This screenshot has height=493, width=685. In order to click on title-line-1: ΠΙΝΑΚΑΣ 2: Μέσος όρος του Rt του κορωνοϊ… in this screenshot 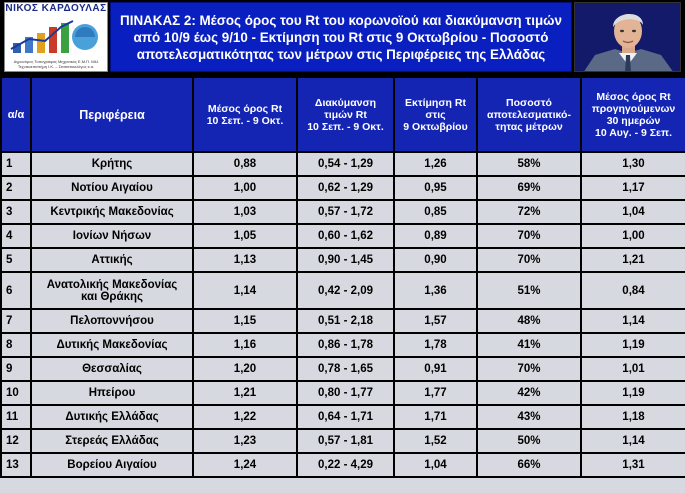, I will do `click(341, 20)`.